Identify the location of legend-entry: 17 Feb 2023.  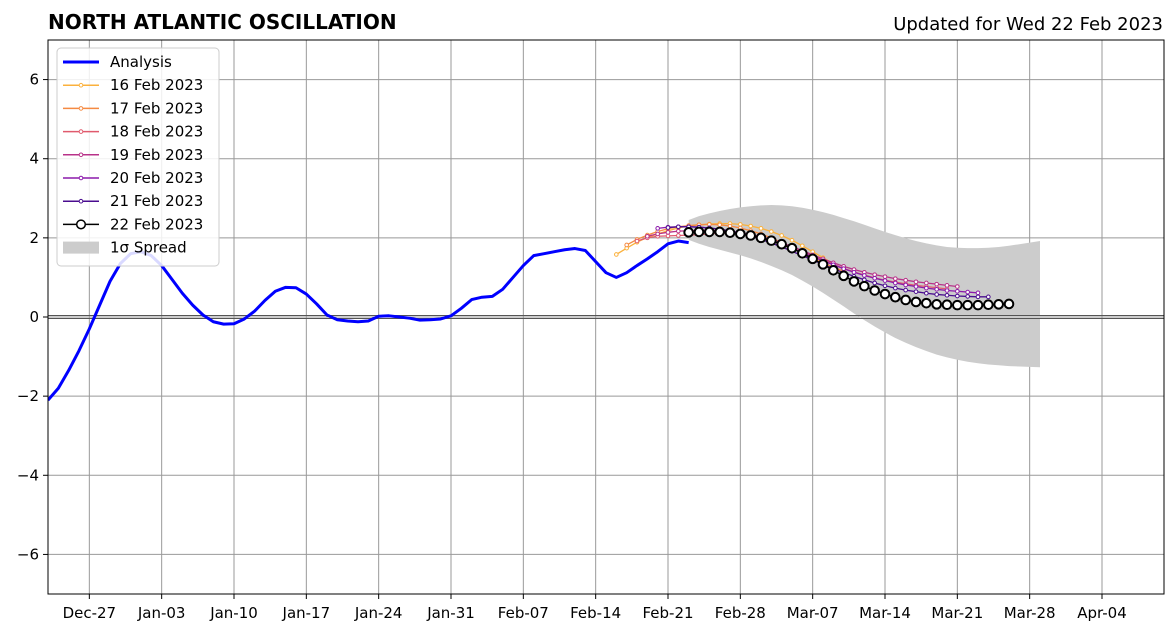
(133, 108).